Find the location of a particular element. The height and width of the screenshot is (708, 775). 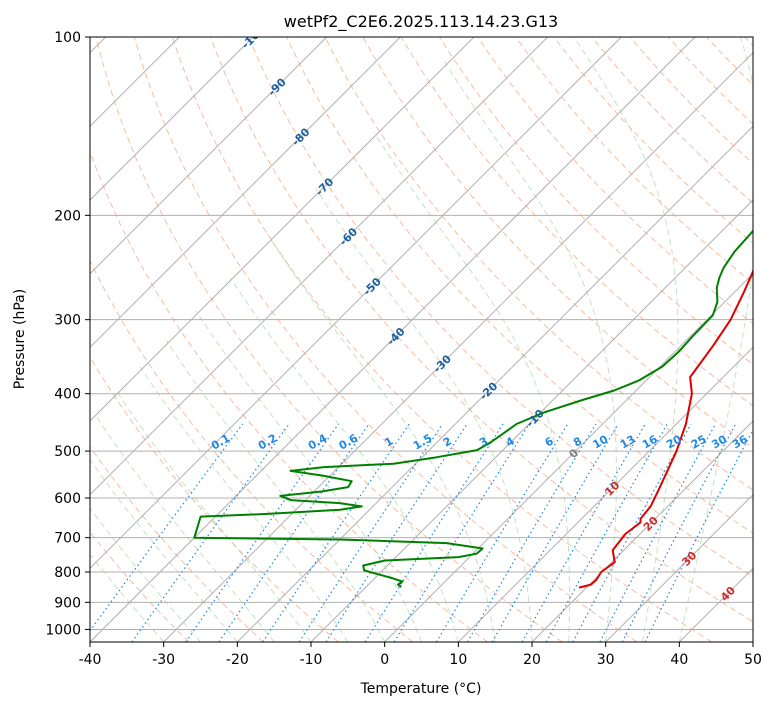

mixing-ratio-label: 36 is located at coordinates (740, 441).